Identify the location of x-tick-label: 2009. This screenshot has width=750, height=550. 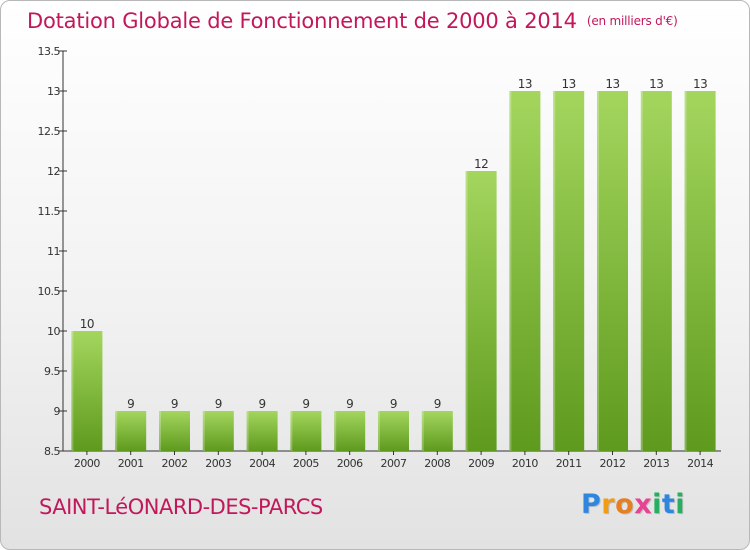
(481, 463).